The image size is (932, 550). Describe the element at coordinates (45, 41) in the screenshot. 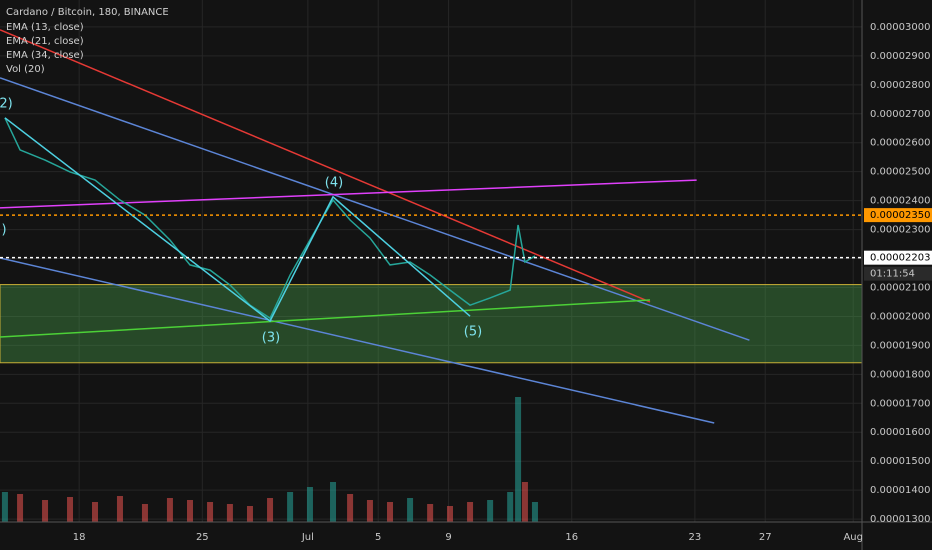

I see `indicator: EMA (21, close)` at that location.